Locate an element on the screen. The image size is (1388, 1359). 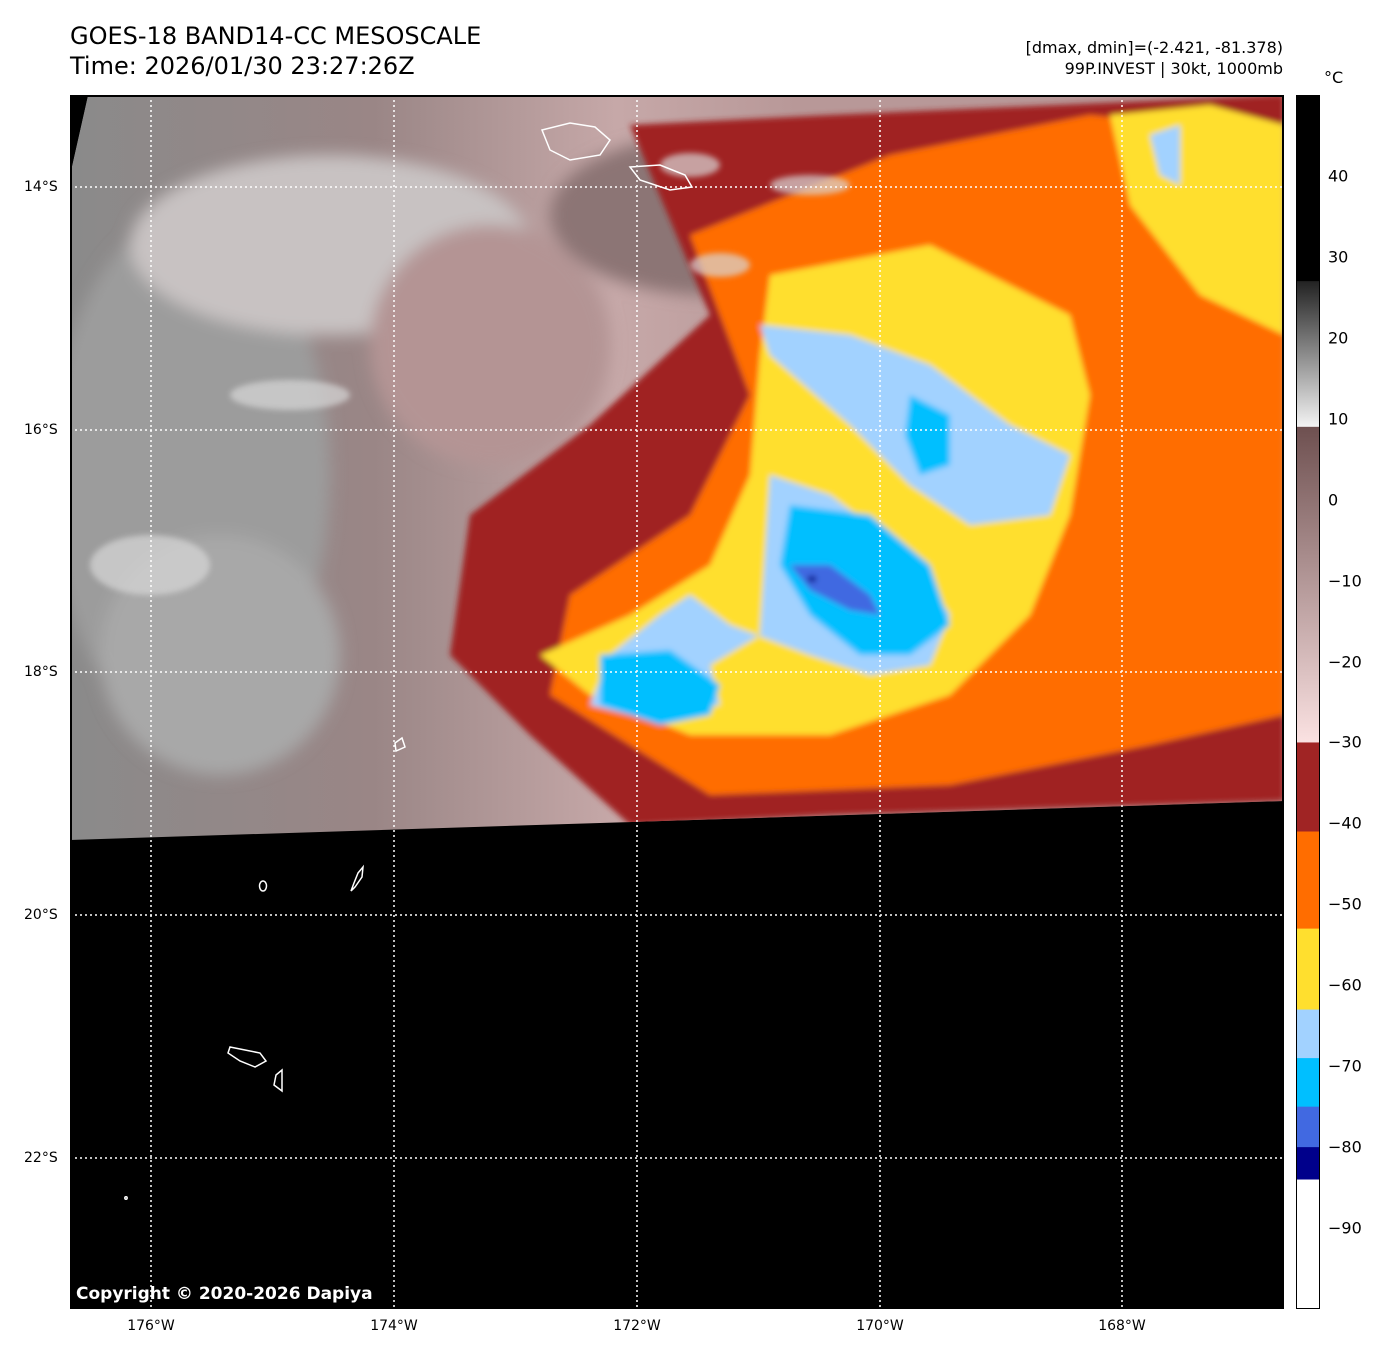
lat-label: 16°S is located at coordinates (41, 430).